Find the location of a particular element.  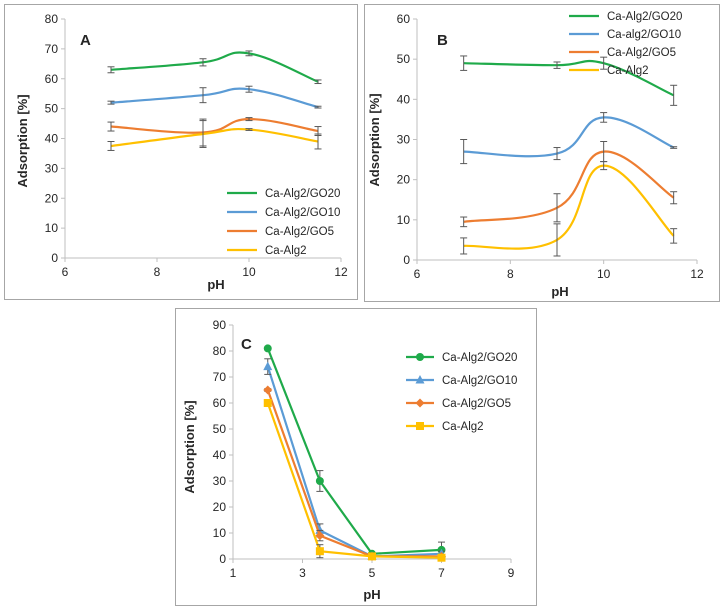

panel-label-b: B is located at coordinates (442, 40).